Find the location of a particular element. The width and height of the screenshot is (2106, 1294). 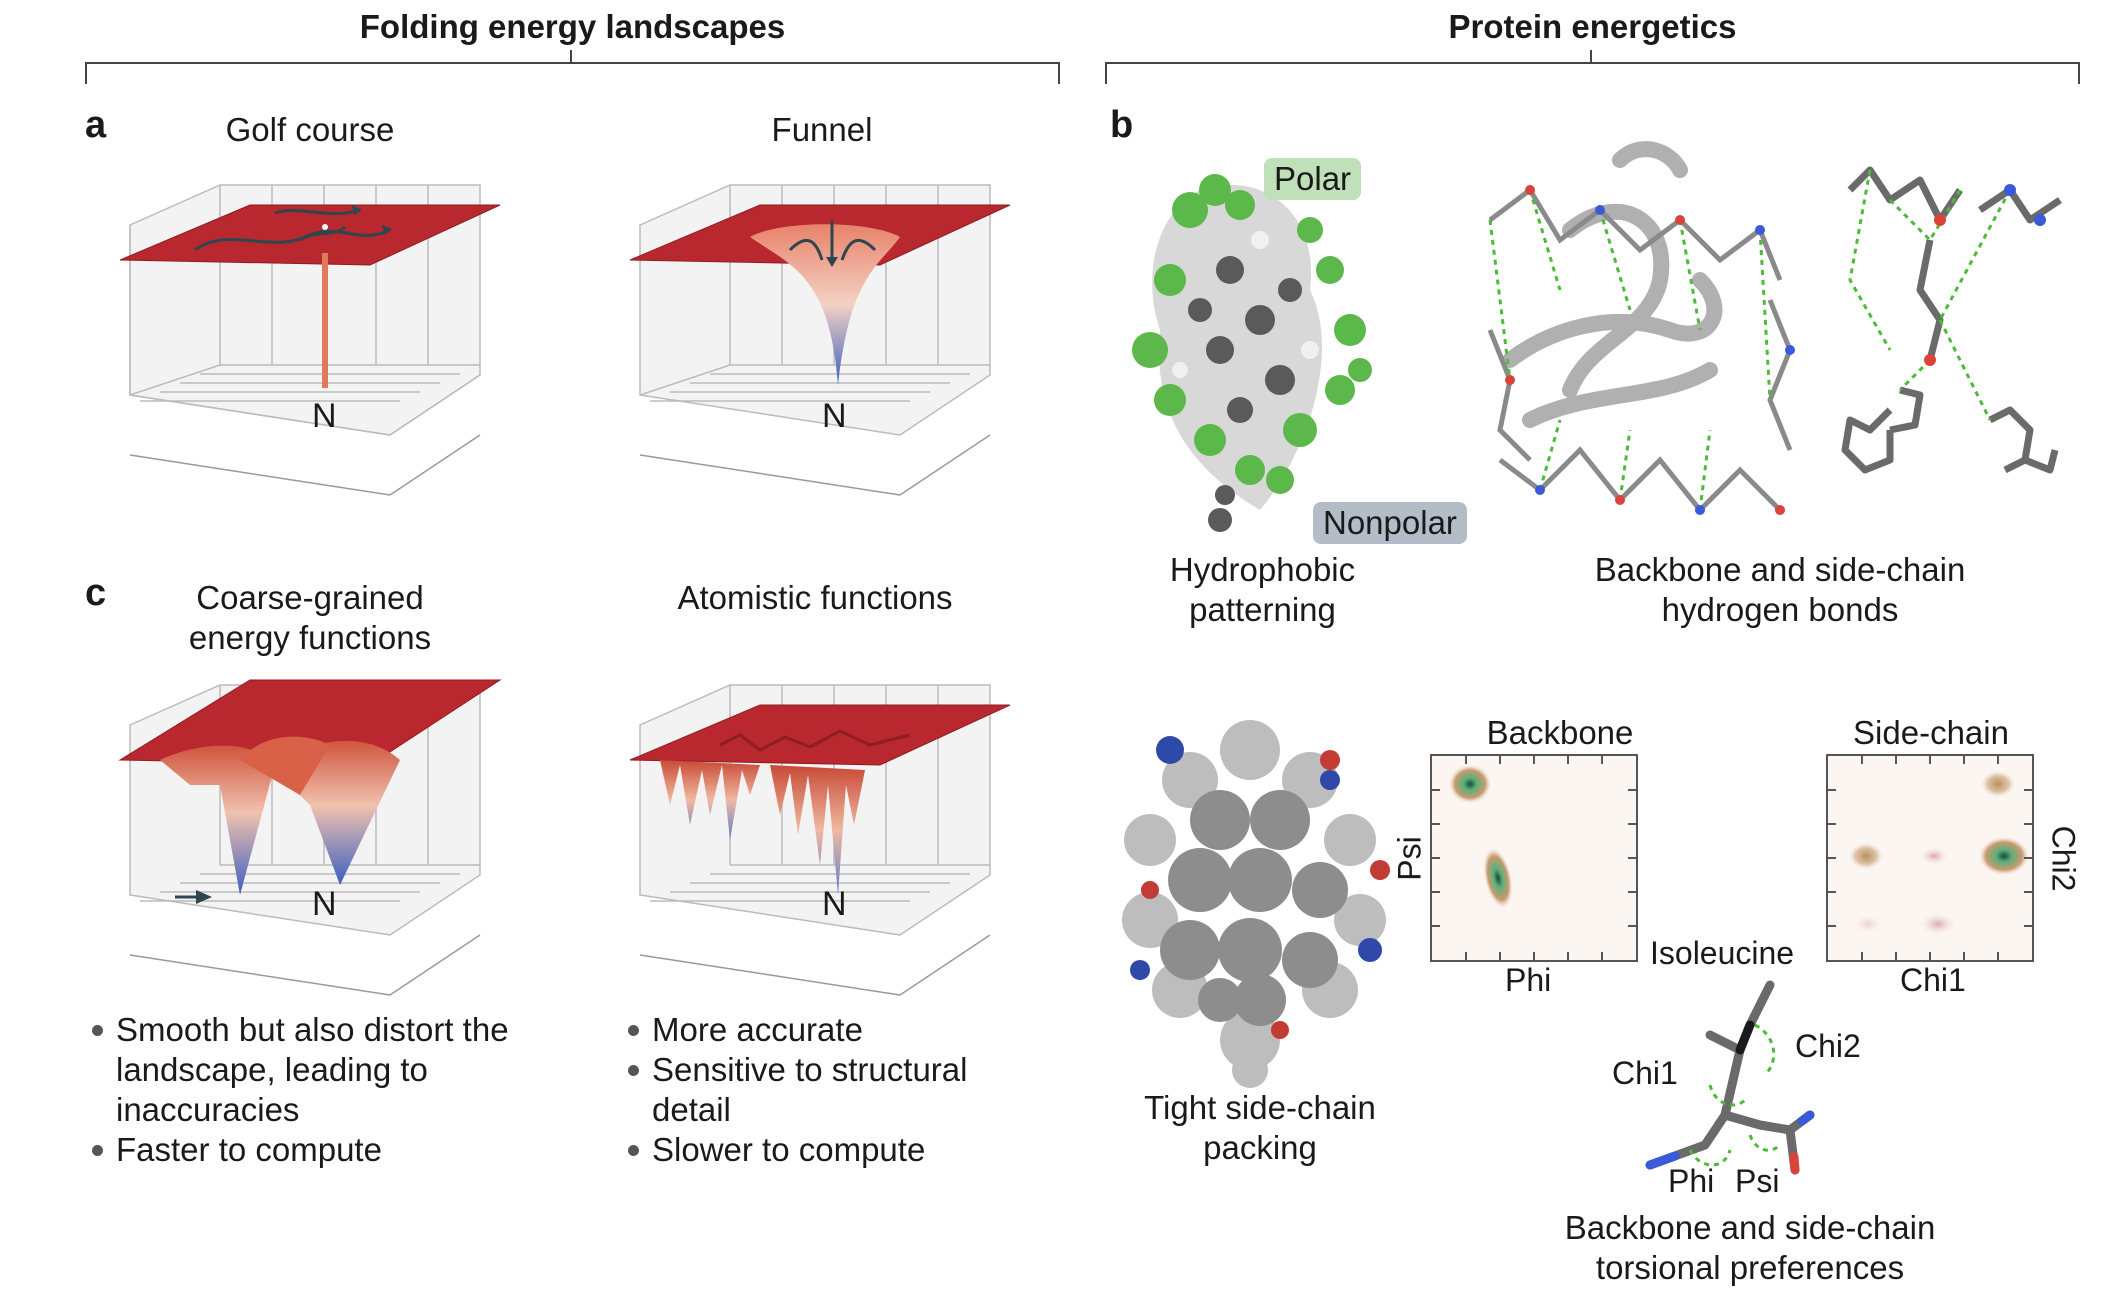

atomistic-native-label: N is located at coordinates (834, 904).